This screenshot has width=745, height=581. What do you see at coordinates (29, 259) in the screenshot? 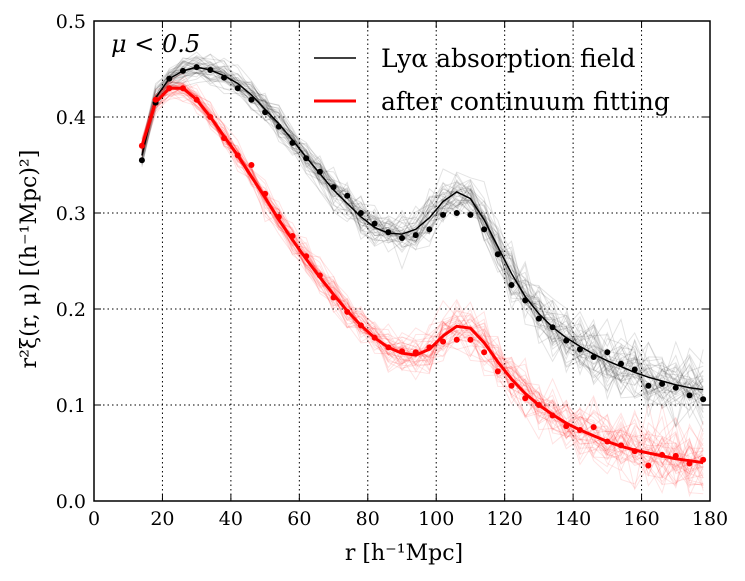
I see `y-axis-label: r²ξ(r, μ) [(h⁻¹Mpc)²]` at bounding box center [29, 259].